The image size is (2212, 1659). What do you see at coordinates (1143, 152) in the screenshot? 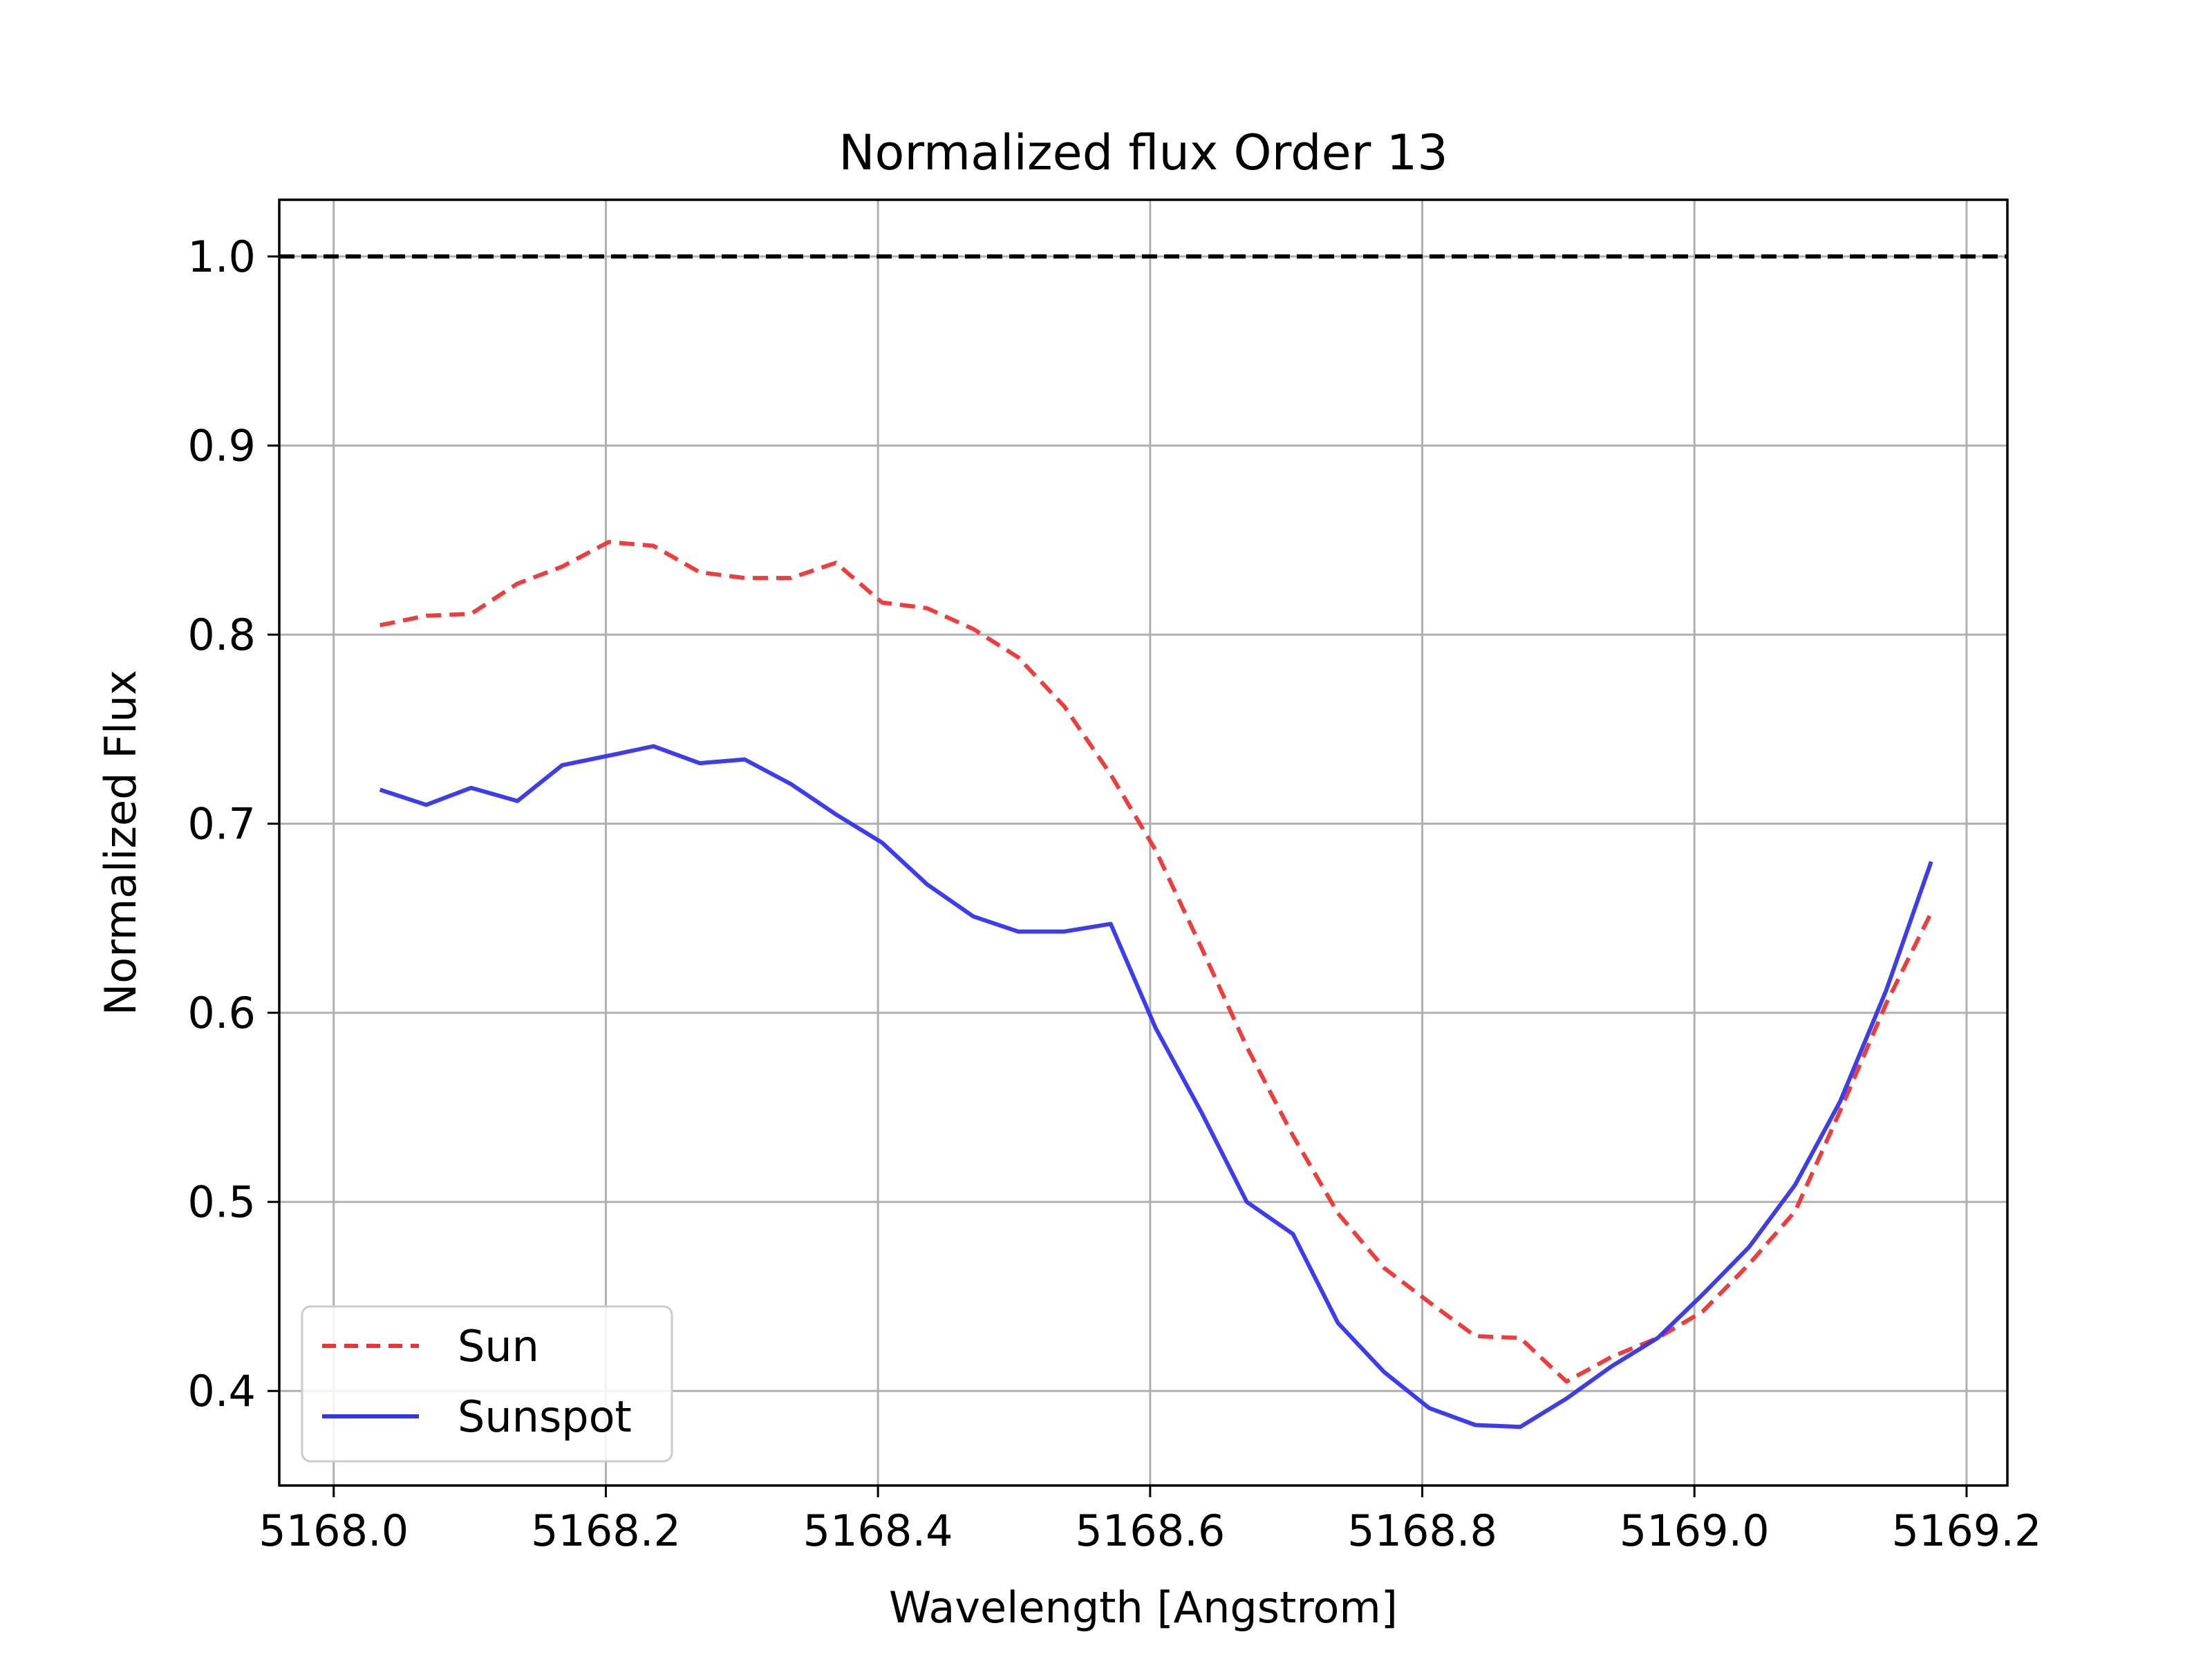
I see `chart-title: Normalized flux Order 13` at bounding box center [1143, 152].